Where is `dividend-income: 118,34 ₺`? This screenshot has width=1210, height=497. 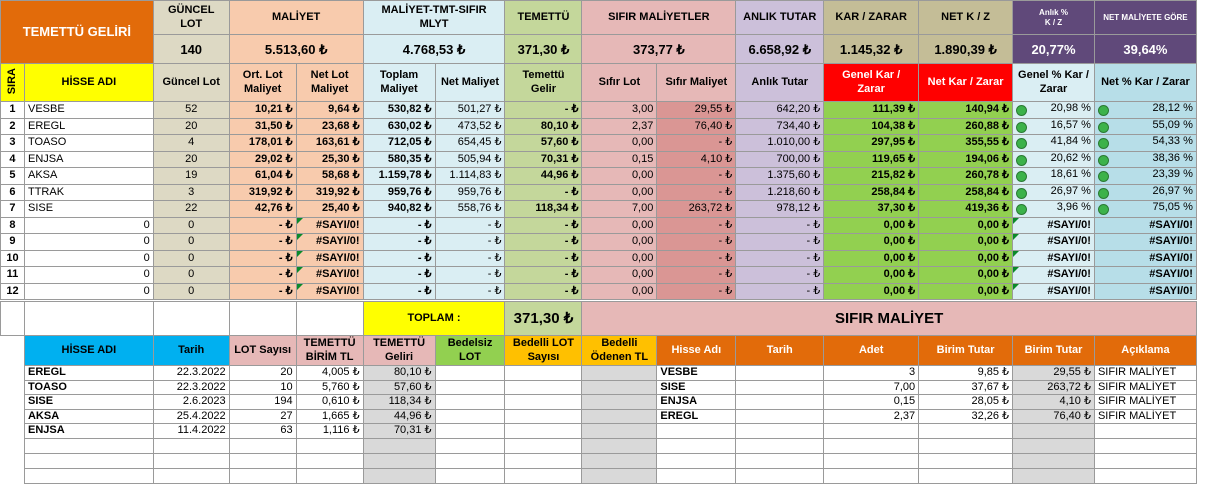
dividend-income: 118,34 ₺ is located at coordinates (543, 209).